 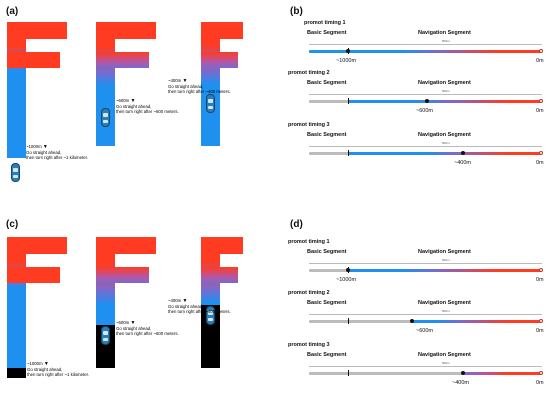 What do you see at coordinates (296, 11) in the screenshot?
I see `panel-label-b: (b)` at bounding box center [296, 11].